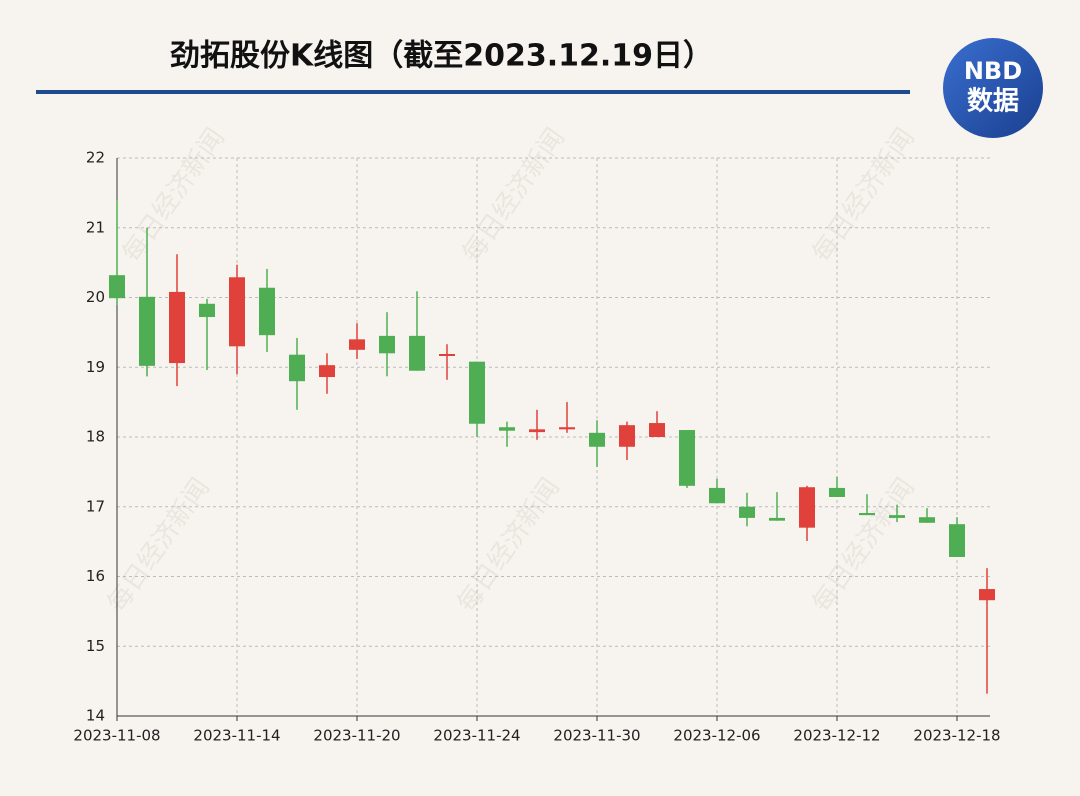 This screenshot has height=796, width=1080. What do you see at coordinates (596, 736) in the screenshot?
I see `x-tick-label: 2023-11-30` at bounding box center [596, 736].